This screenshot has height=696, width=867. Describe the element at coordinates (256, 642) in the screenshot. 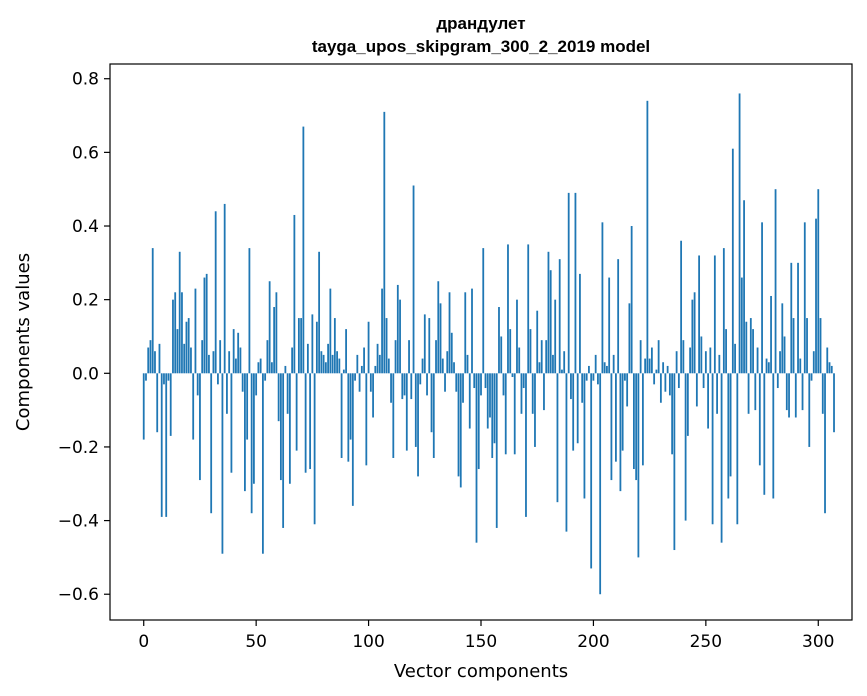

I see `x-tick-label: 50` at that location.